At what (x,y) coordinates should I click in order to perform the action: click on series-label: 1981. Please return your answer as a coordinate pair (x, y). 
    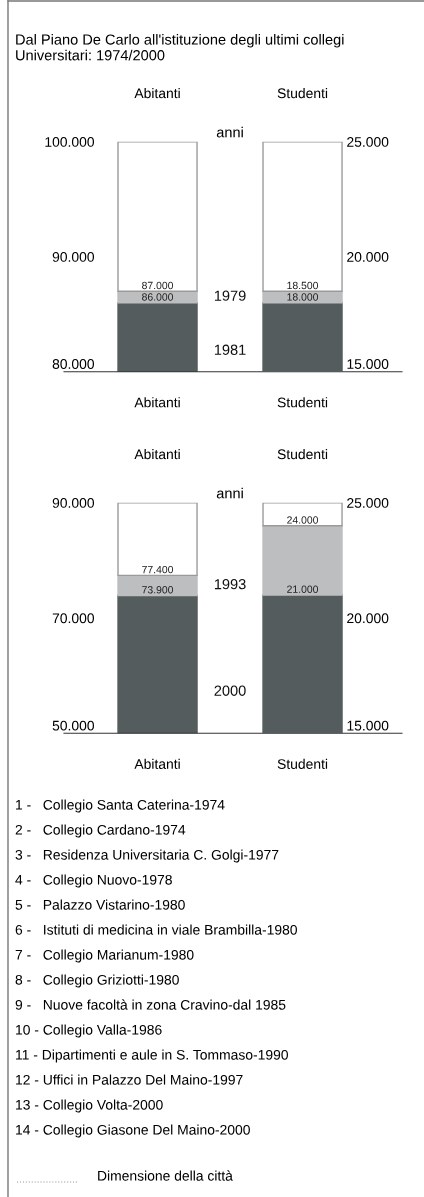
    Looking at the image, I should click on (230, 349).